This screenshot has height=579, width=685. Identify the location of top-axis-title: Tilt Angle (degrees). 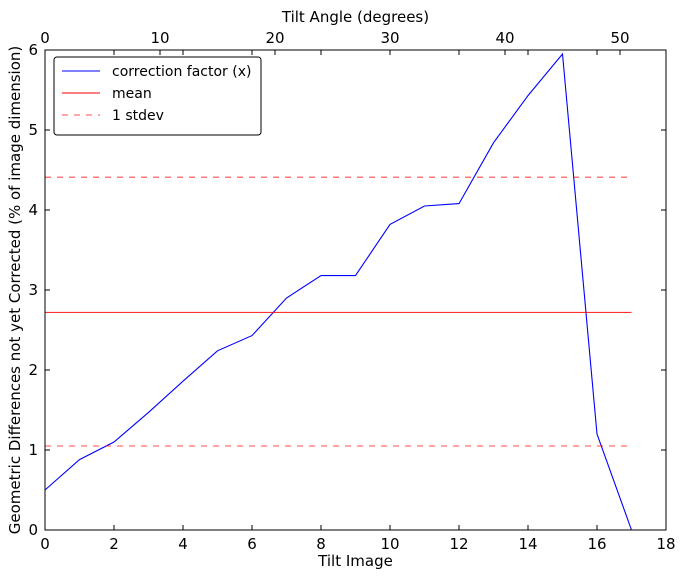
(355, 17).